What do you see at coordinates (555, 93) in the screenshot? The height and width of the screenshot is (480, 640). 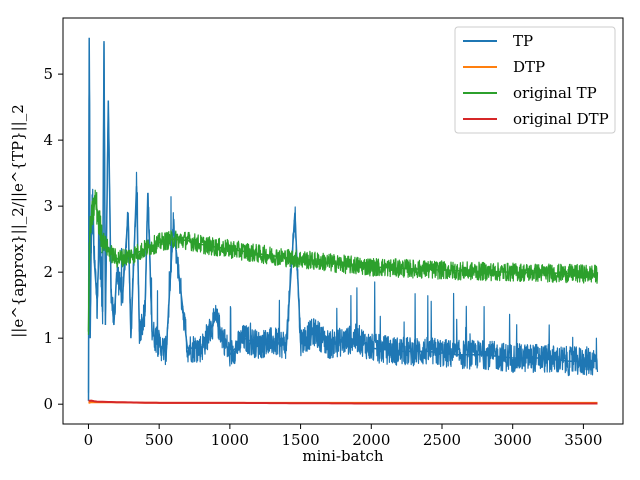 I see `legend-label: original TP` at bounding box center [555, 93].